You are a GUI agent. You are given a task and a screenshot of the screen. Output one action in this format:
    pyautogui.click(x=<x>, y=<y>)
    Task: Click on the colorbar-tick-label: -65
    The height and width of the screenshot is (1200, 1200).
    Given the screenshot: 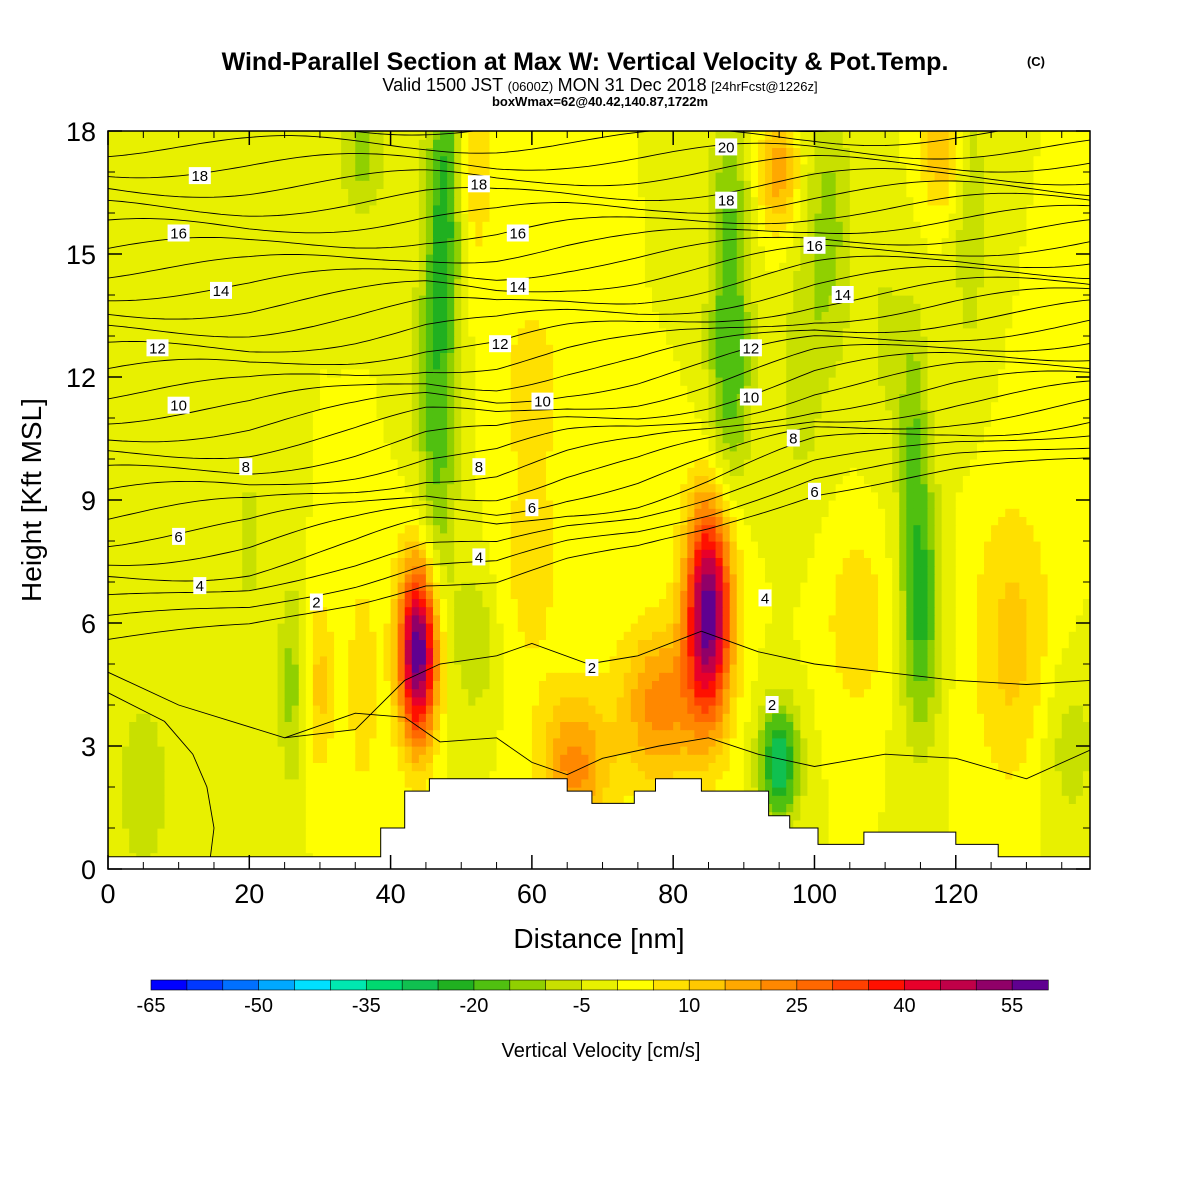 What is the action you would take?
    pyautogui.click(x=151, y=1006)
    